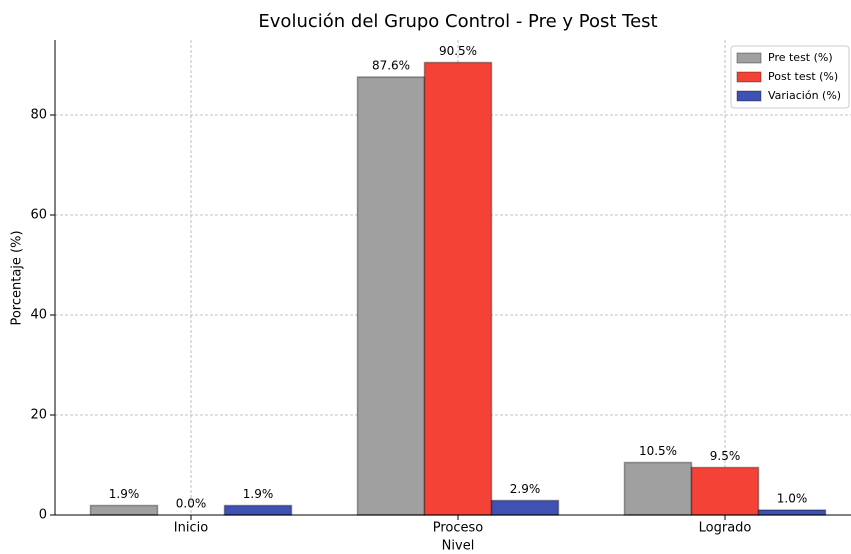  I want to click on y-tick-label: 0, so click(43, 515).